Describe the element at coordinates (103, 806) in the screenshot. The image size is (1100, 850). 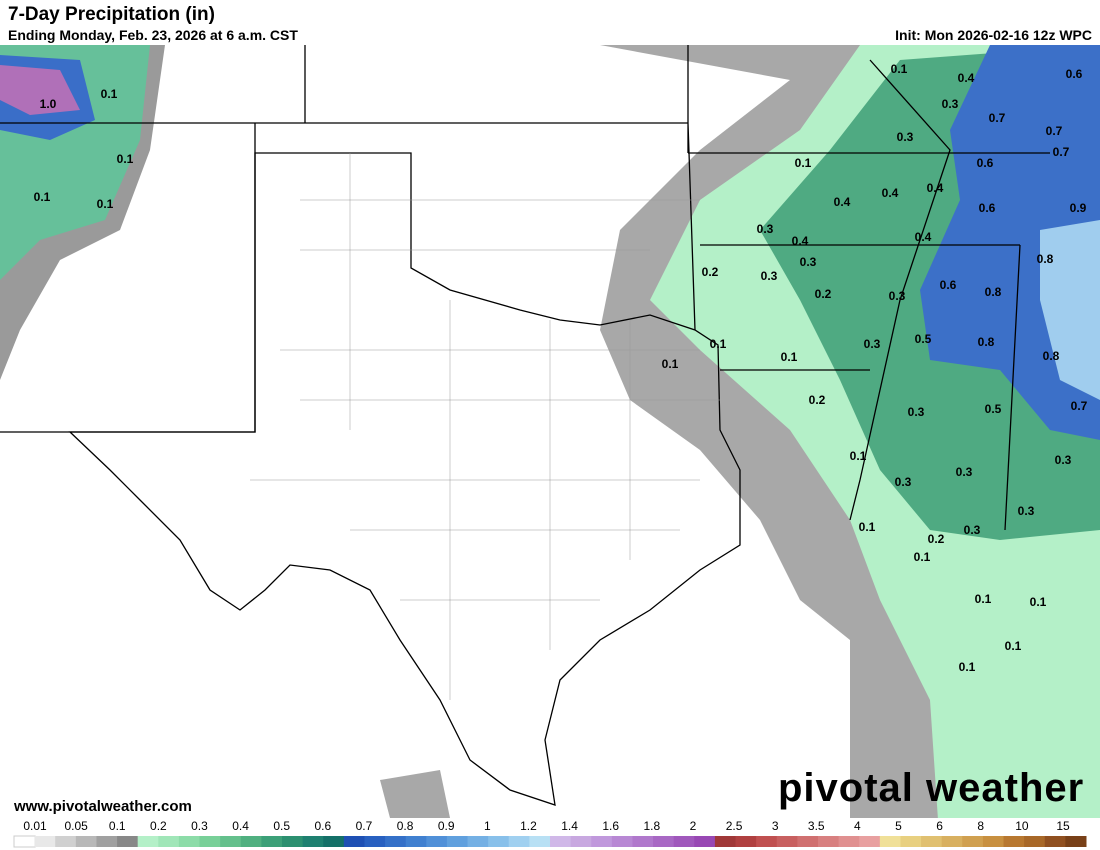
I see `website: www.pivotalweather.com` at that location.